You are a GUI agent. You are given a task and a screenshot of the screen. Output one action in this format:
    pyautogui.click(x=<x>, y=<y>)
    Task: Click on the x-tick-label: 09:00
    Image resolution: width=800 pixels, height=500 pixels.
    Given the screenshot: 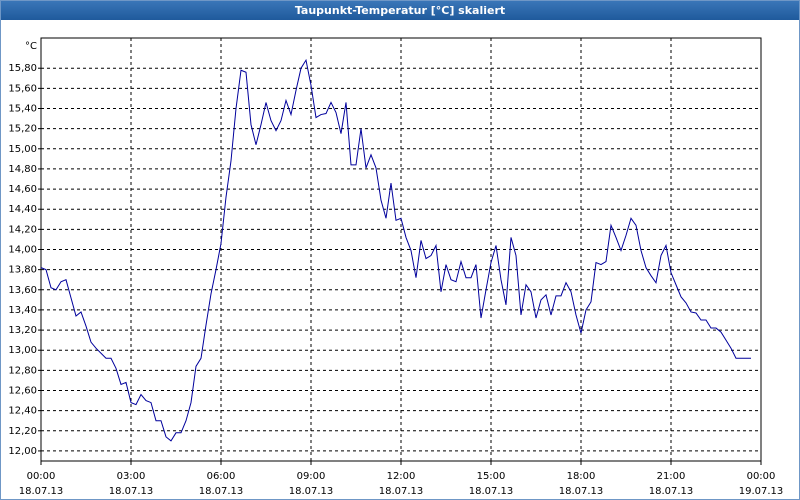 What is the action you would take?
    pyautogui.click(x=311, y=476)
    